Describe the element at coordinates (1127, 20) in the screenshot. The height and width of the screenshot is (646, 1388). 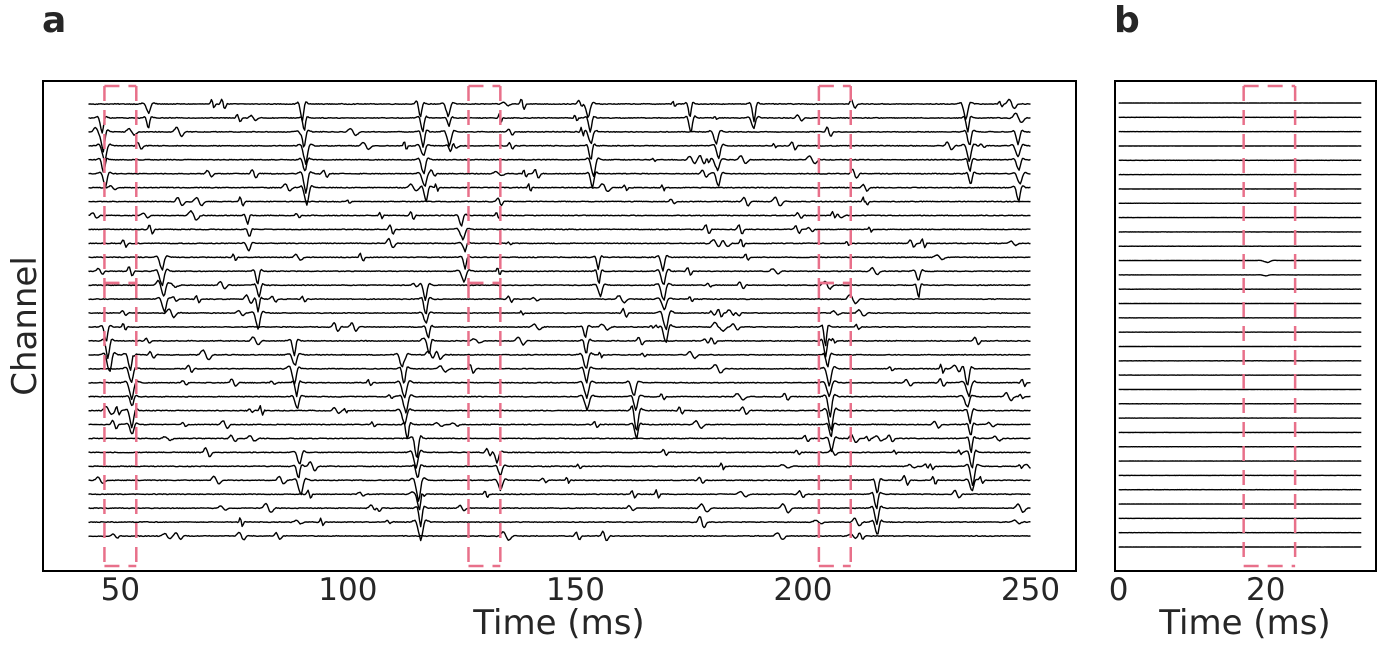
I see `panel-label-b: b` at that location.